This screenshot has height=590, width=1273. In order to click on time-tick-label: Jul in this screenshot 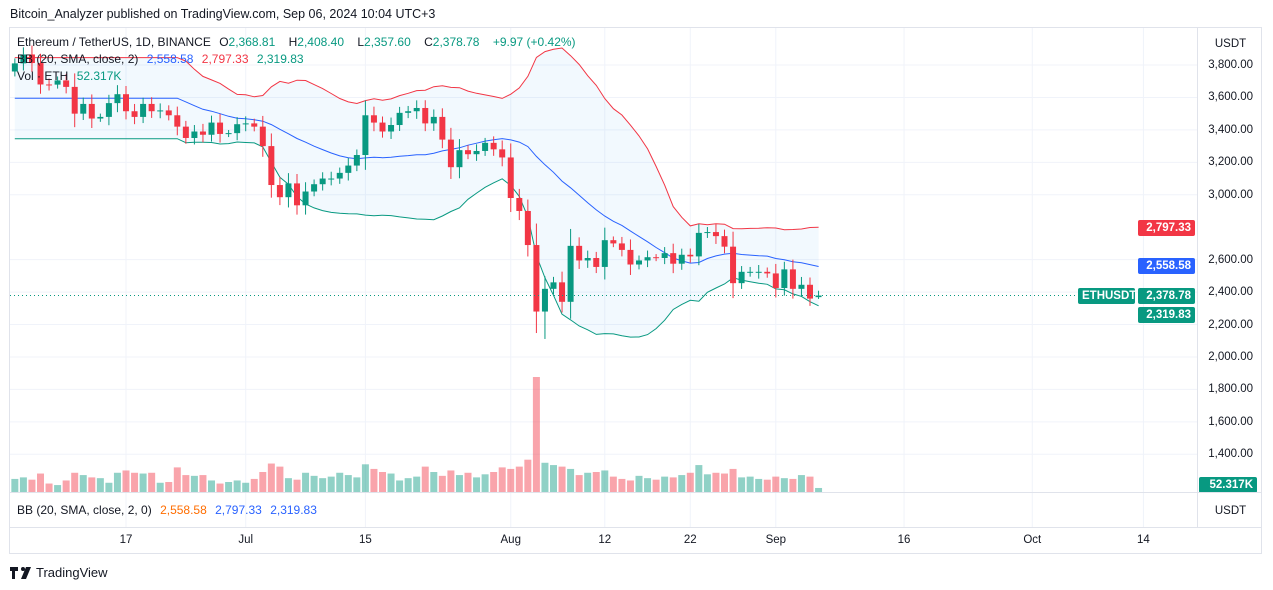, I will do `click(246, 540)`.